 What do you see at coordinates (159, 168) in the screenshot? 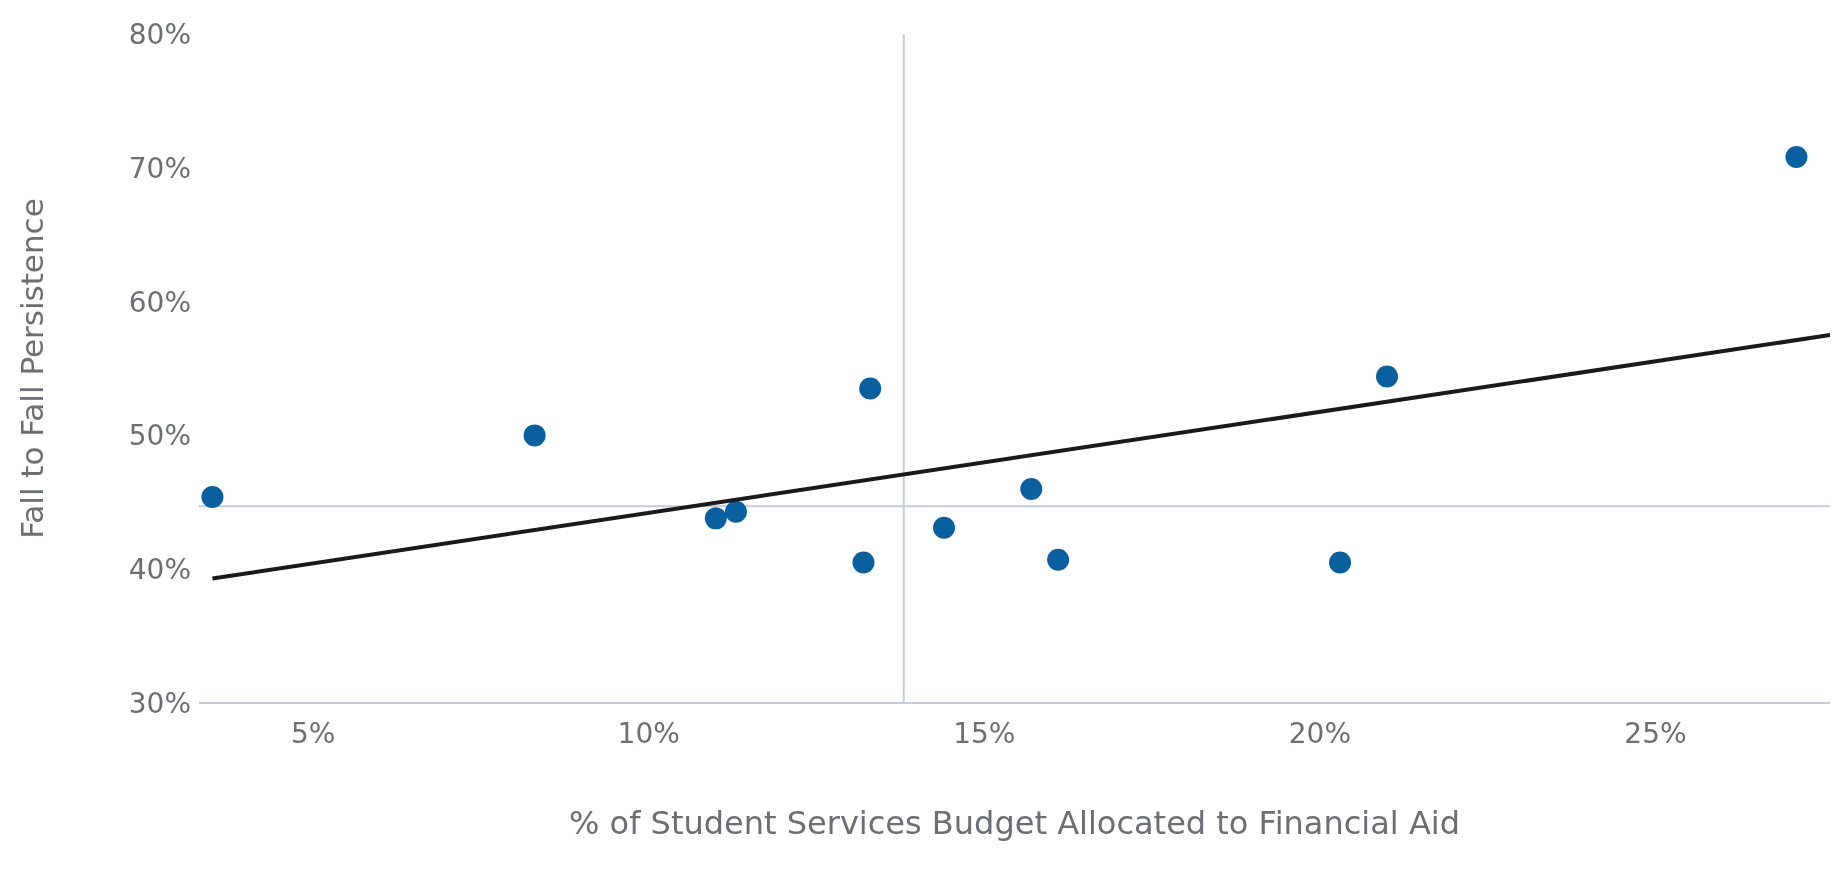
I see `y-tick-label: 70%` at bounding box center [159, 168].